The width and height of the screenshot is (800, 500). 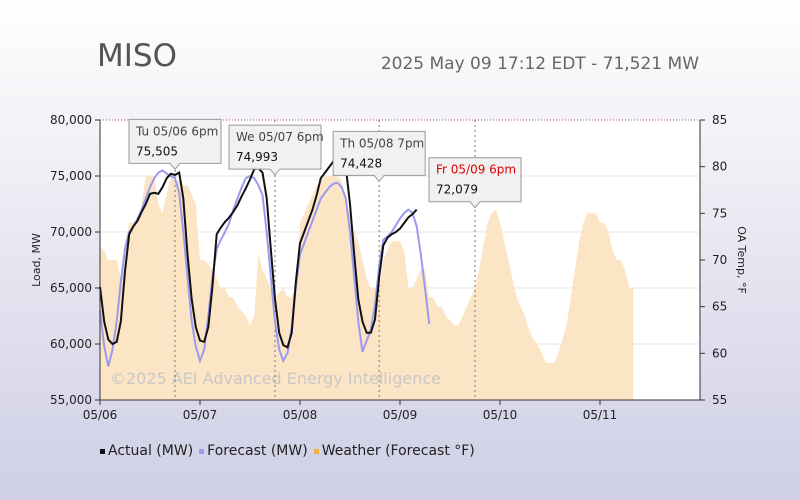 I want to click on legend-weather: Weather (Forecast °F), so click(x=394, y=451).